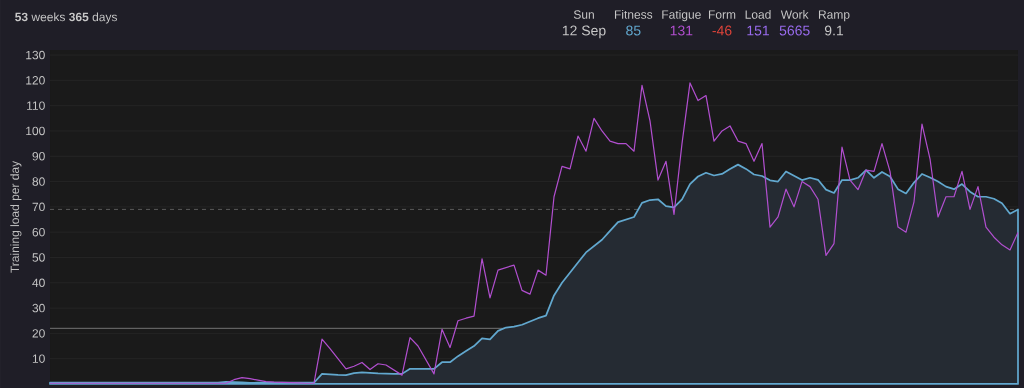 This screenshot has width=1024, height=388. Describe the element at coordinates (633, 30) in the screenshot. I see `text: 85` at that location.